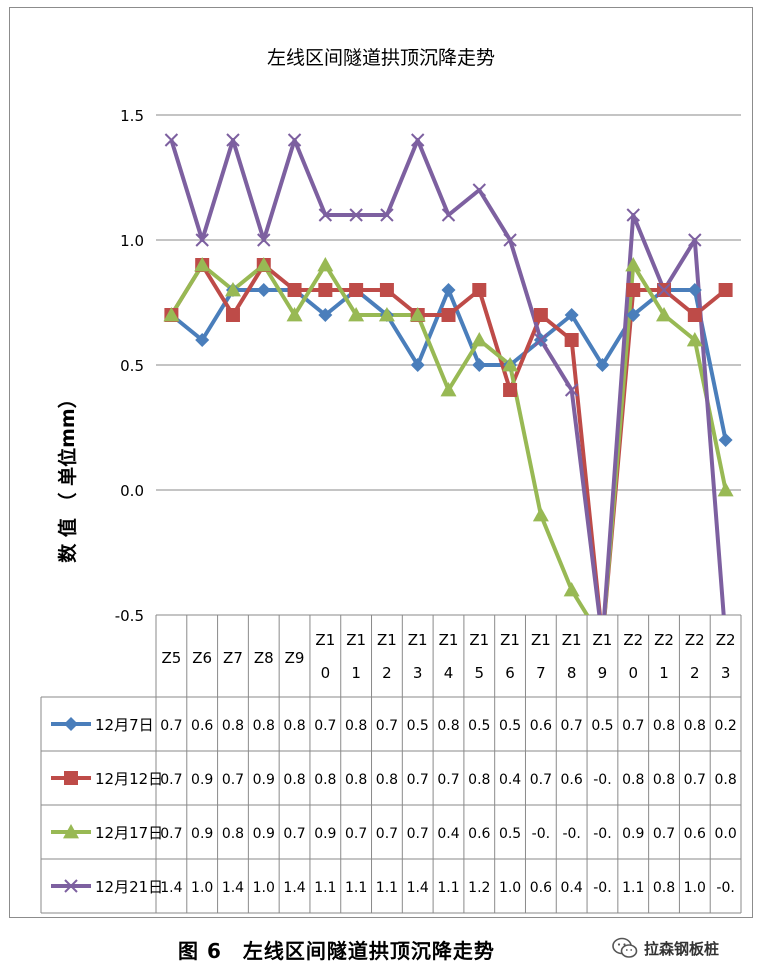 This screenshot has height=971, width=771. What do you see at coordinates (67, 475) in the screenshot?
I see `y-axis-label-group: 数 值 （ 单位mm）` at bounding box center [67, 475].